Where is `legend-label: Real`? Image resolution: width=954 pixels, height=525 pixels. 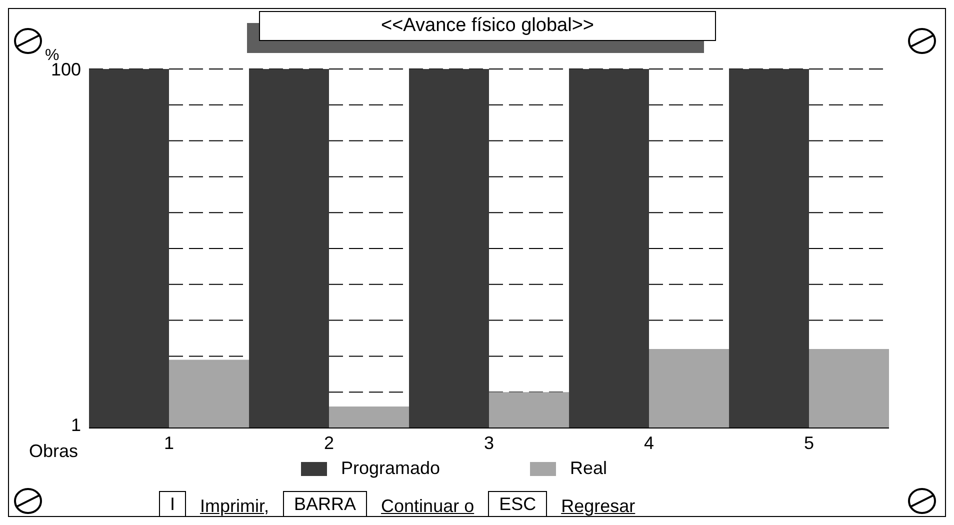
legend-label: Real is located at coordinates (589, 468).